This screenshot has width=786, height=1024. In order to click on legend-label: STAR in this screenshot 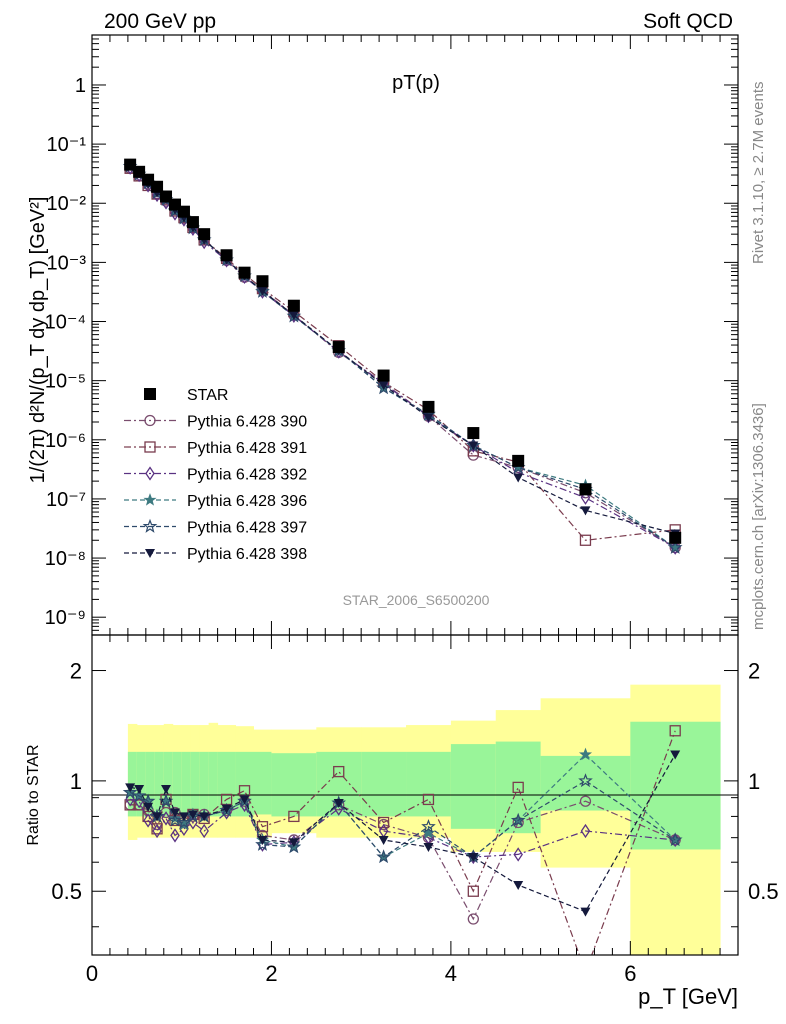, I will do `click(207, 395)`.